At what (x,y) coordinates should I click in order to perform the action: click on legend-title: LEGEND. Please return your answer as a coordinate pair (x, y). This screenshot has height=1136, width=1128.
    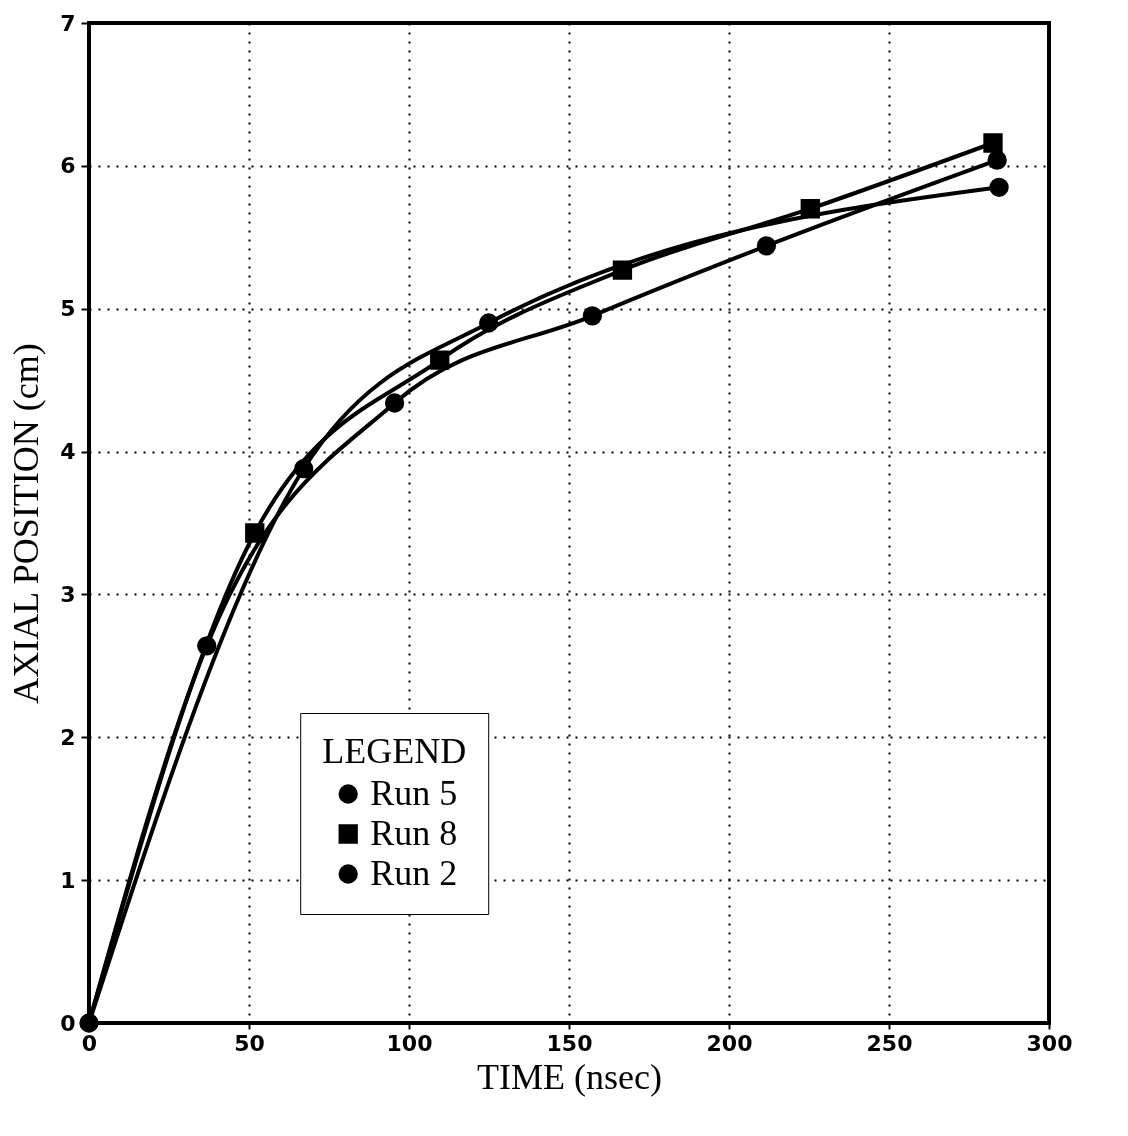
    Looking at the image, I should click on (394, 751).